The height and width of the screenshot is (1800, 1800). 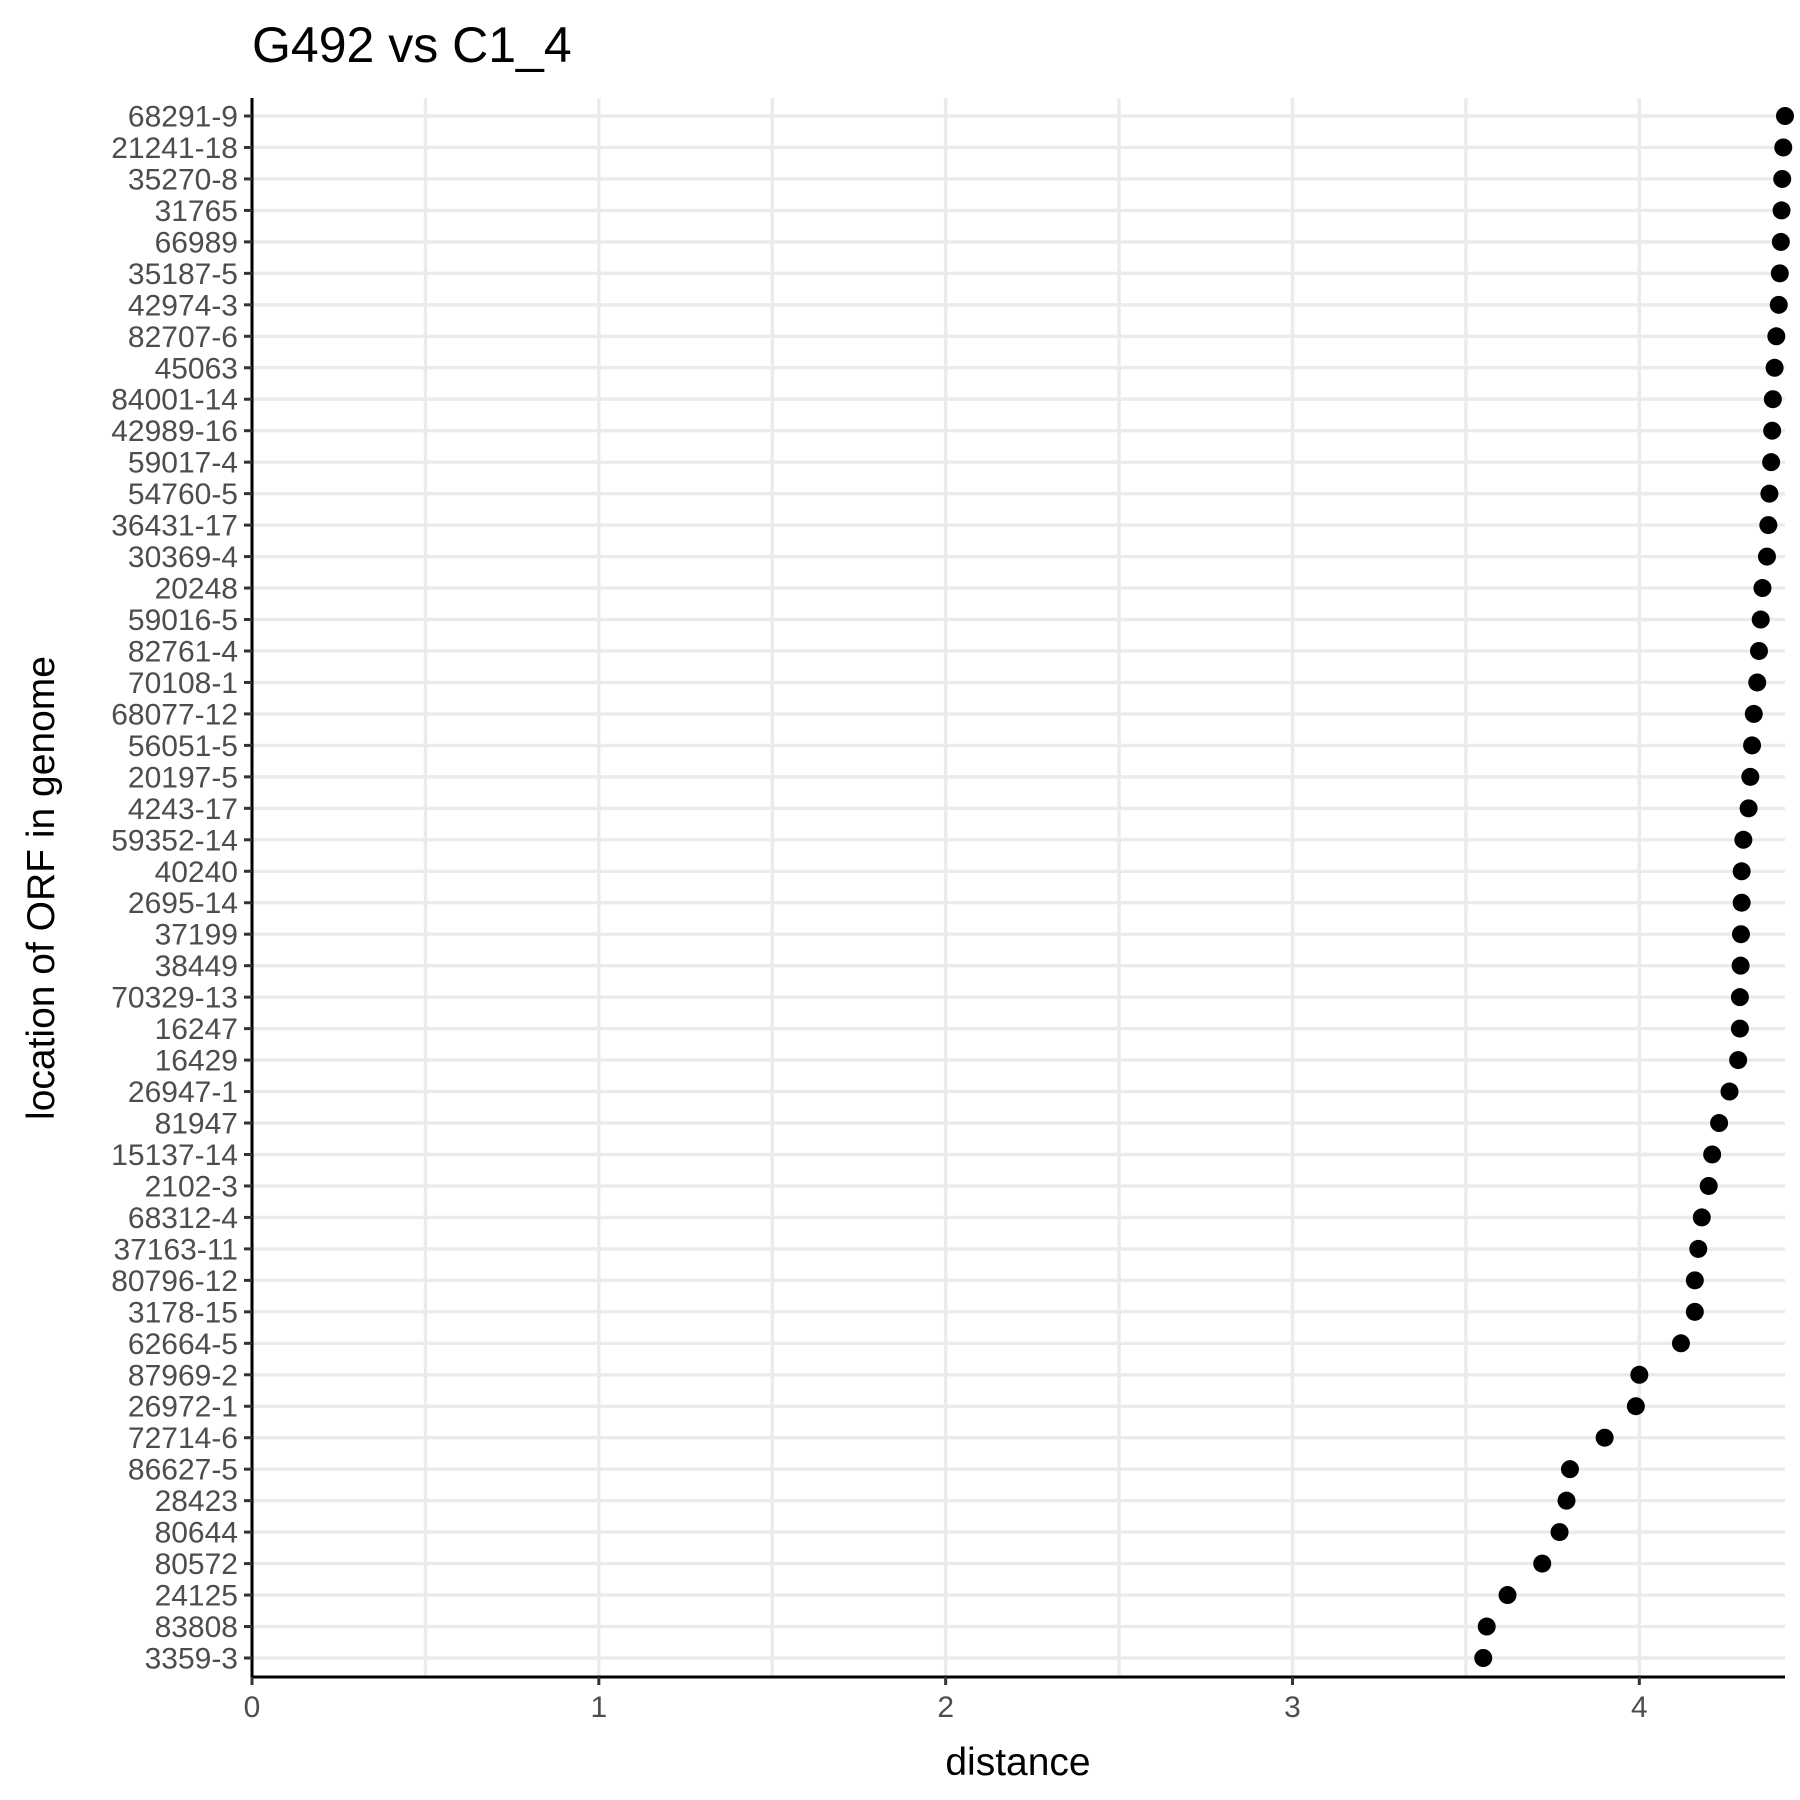 I want to click on y-tick-label: 59016-5, so click(x=183, y=620).